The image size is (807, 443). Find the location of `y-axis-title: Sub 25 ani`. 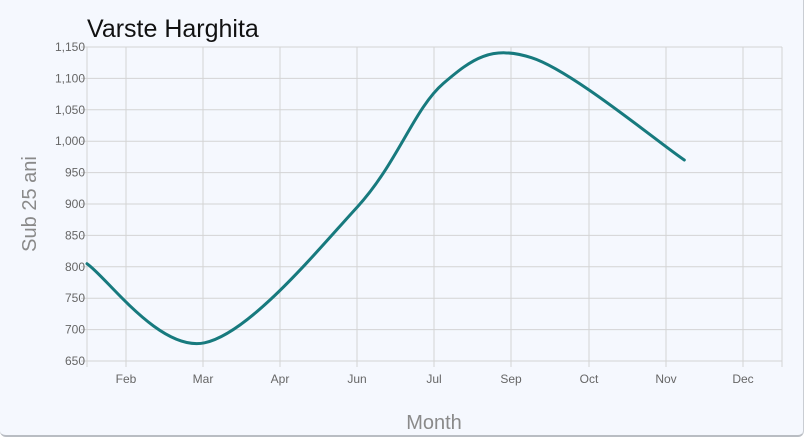

y-axis-title: Sub 25 ani is located at coordinates (30, 204).